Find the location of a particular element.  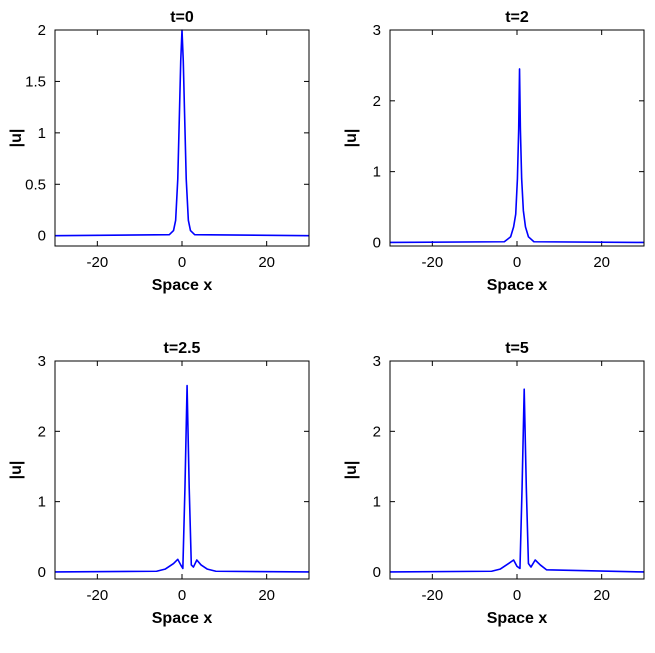

subplot-title: t=2 is located at coordinates (517, 17).